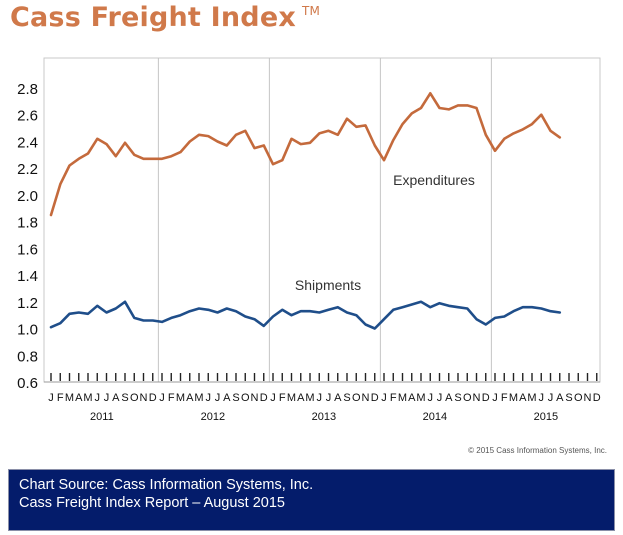  I want to click on y-tick-label: 2.2, so click(27, 169).